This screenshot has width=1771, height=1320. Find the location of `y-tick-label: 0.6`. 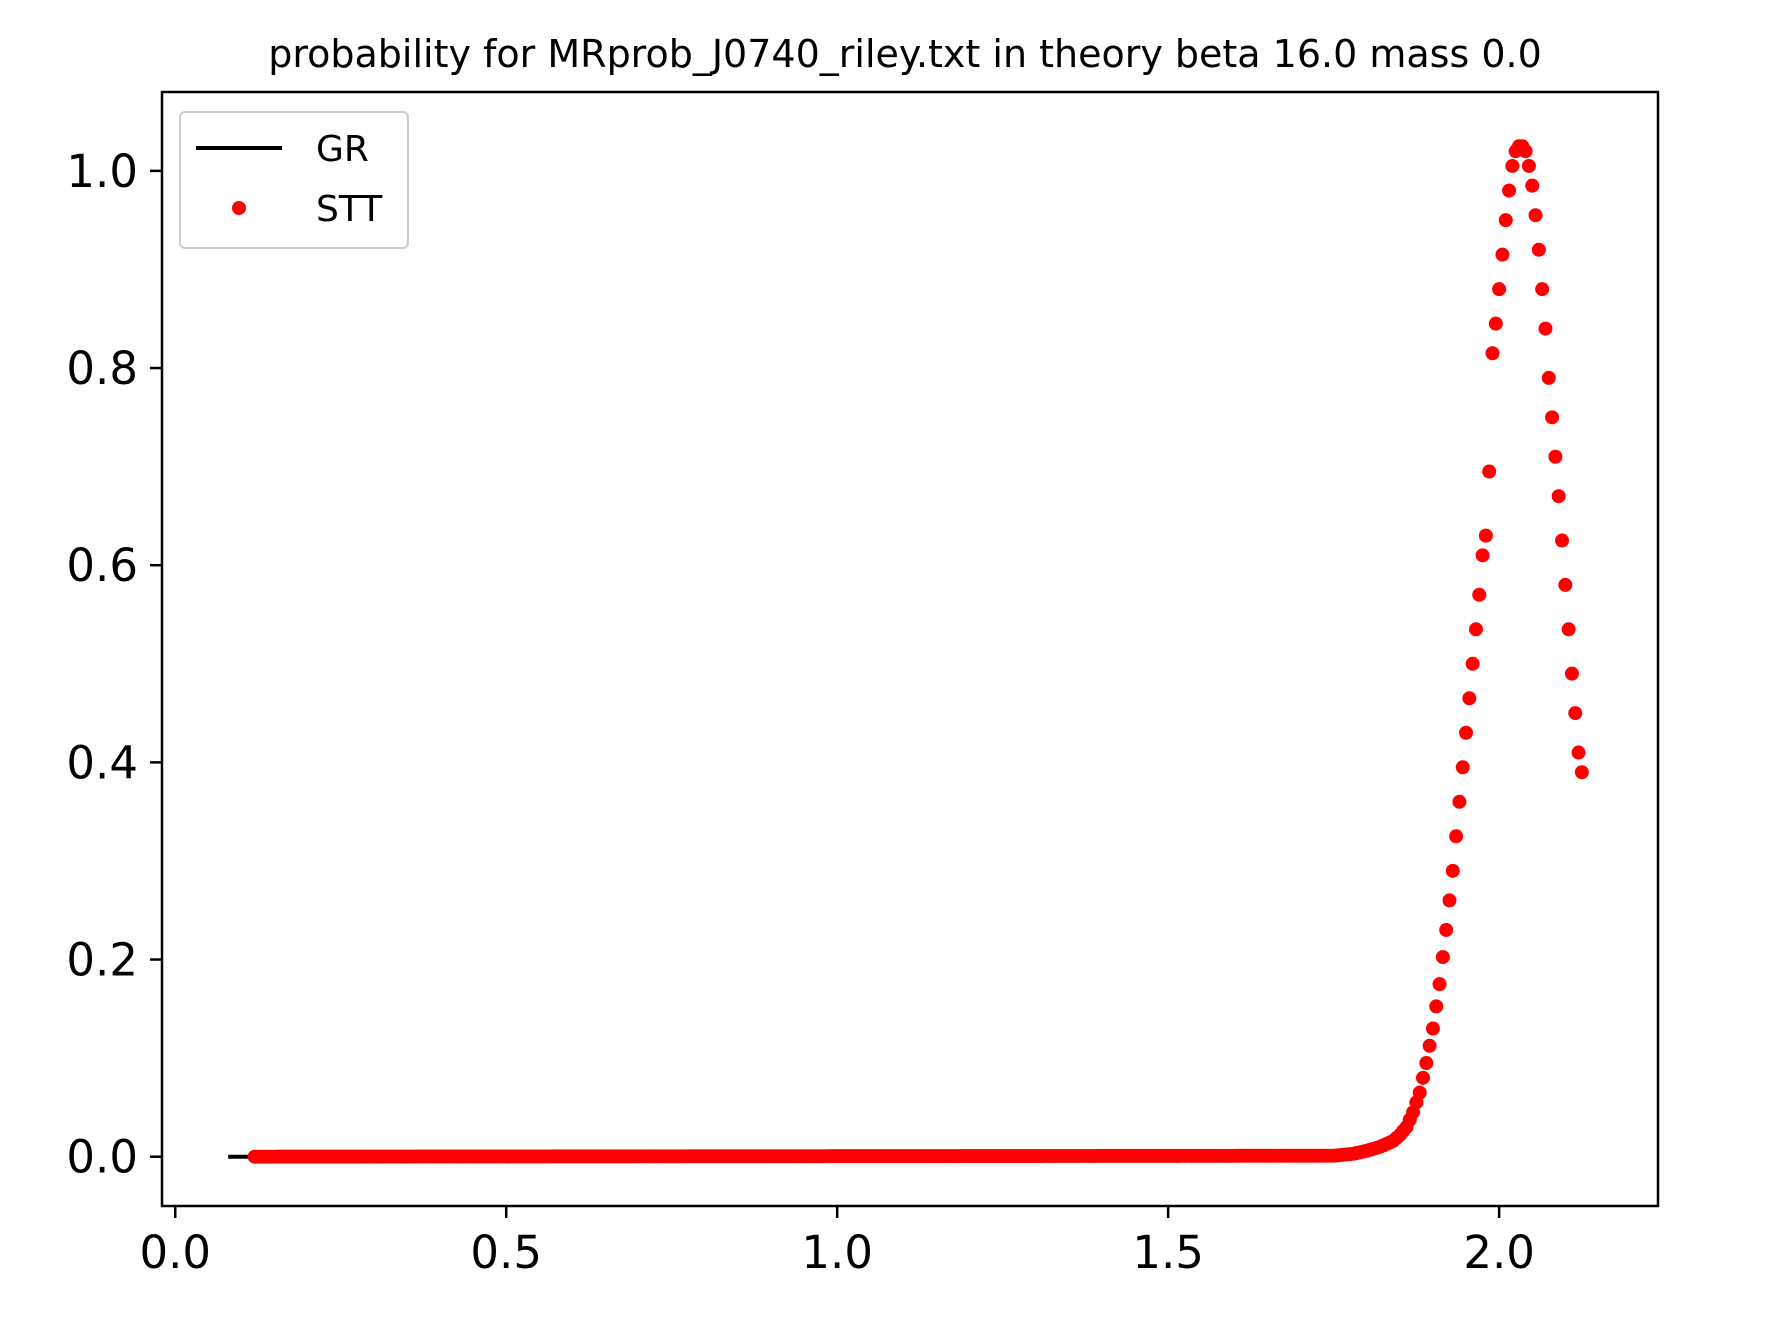

y-tick-label: 0.6 is located at coordinates (102, 565).